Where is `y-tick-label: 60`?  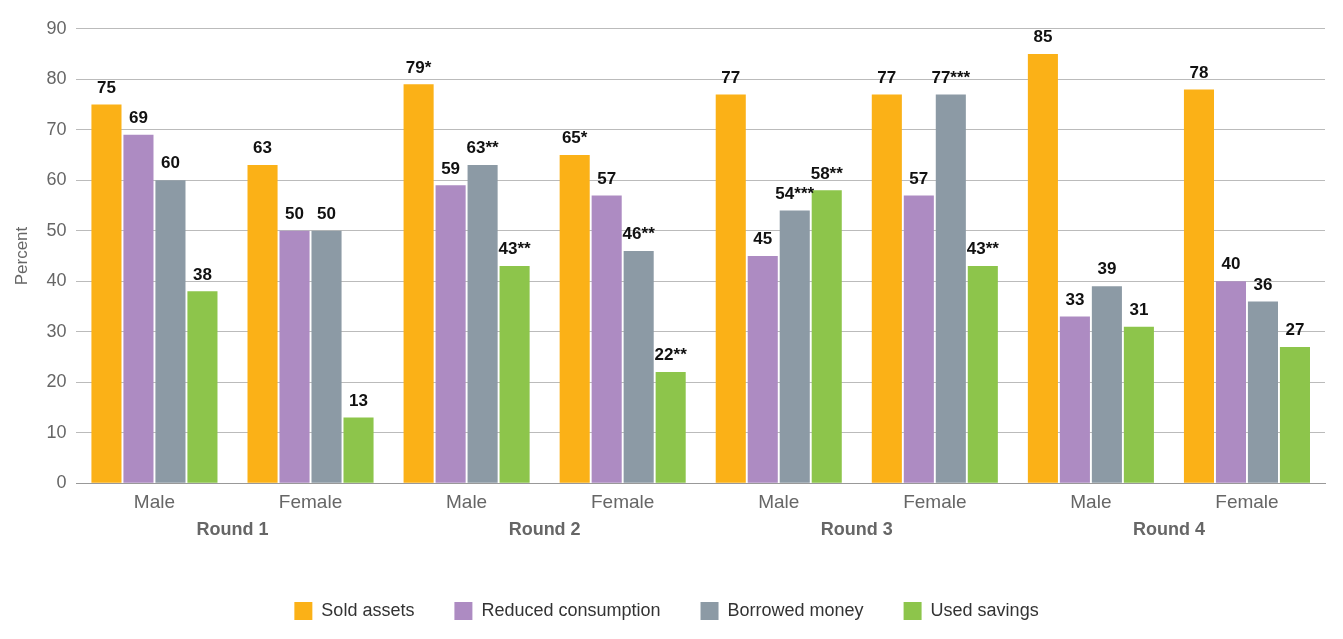
y-tick-label: 60 is located at coordinates (56, 179).